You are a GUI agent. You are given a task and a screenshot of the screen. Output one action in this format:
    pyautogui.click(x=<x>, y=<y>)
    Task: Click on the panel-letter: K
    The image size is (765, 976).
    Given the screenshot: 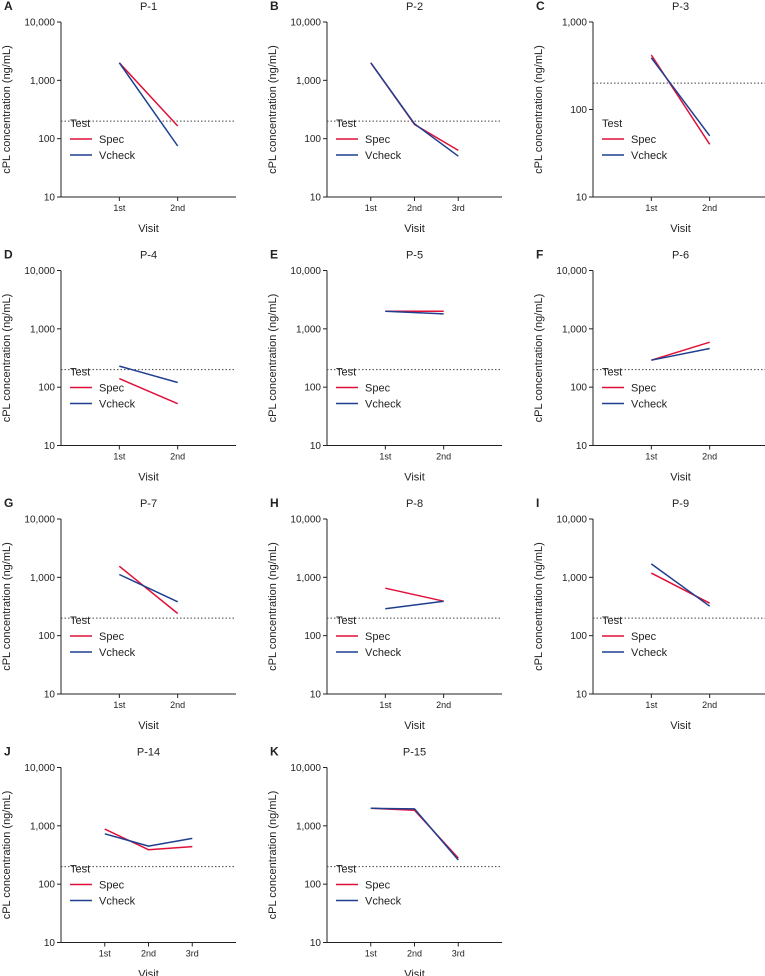 What is the action you would take?
    pyautogui.click(x=274, y=752)
    